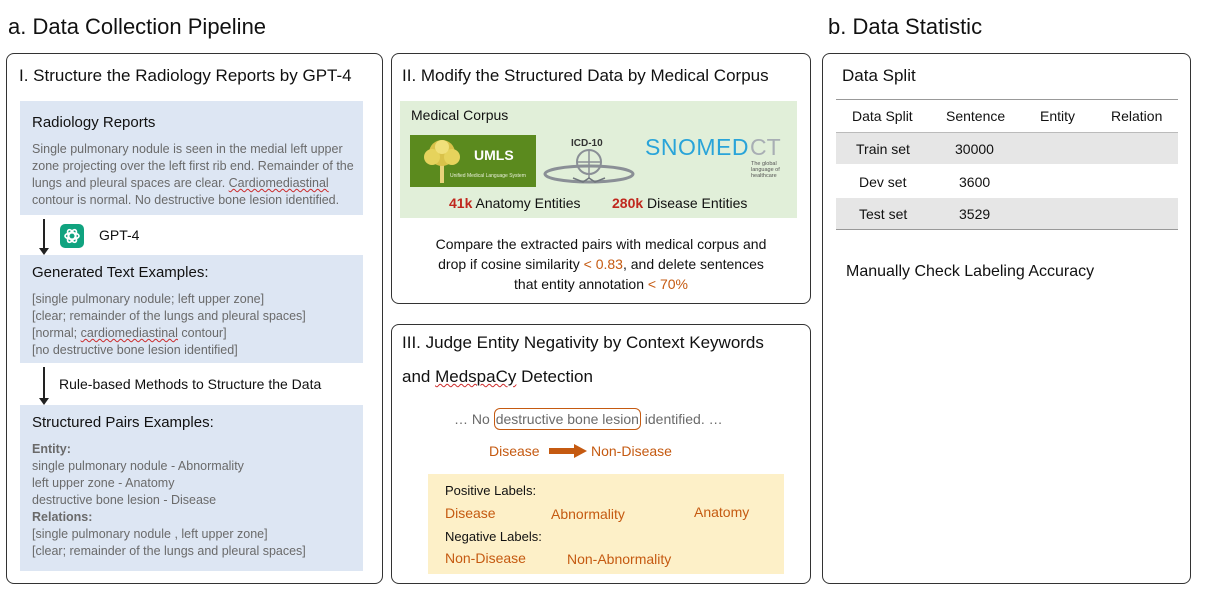 This screenshot has width=1224, height=604. Describe the element at coordinates (1137, 116) in the screenshot. I see `table-header: Relation` at that location.